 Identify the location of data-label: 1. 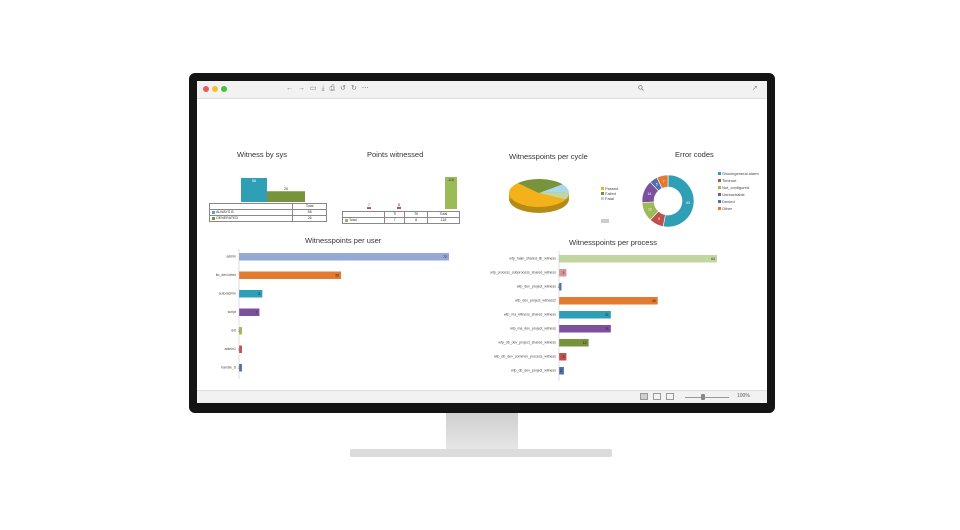
(559, 287).